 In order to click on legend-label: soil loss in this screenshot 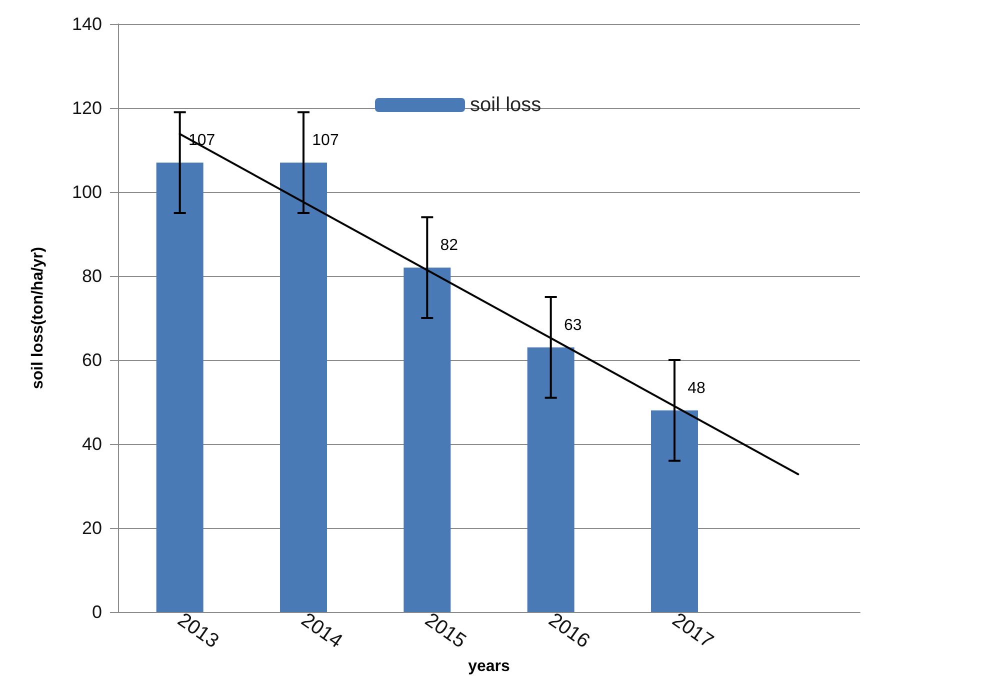, I will do `click(506, 105)`.